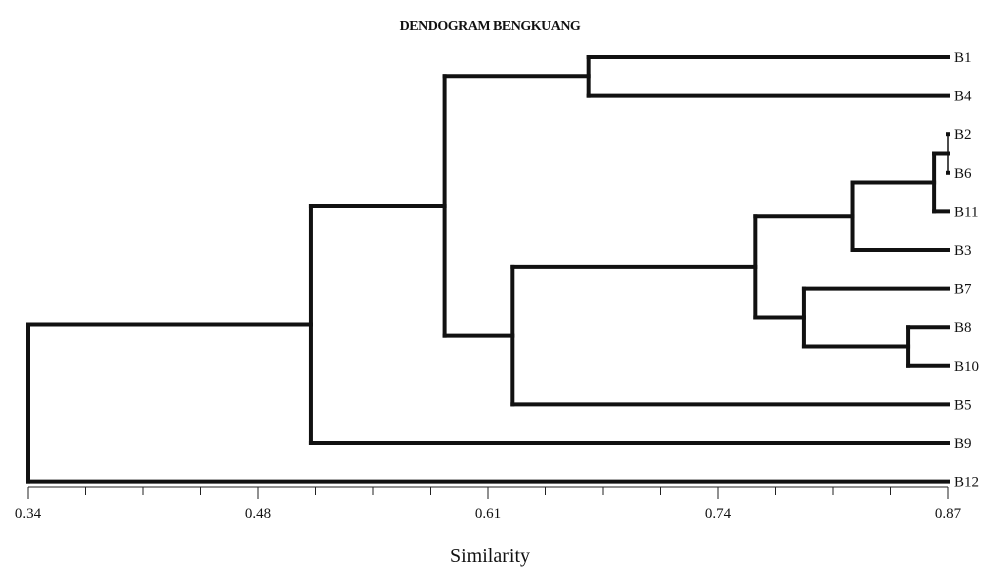  What do you see at coordinates (963, 58) in the screenshot?
I see `leaf-label: B1` at bounding box center [963, 58].